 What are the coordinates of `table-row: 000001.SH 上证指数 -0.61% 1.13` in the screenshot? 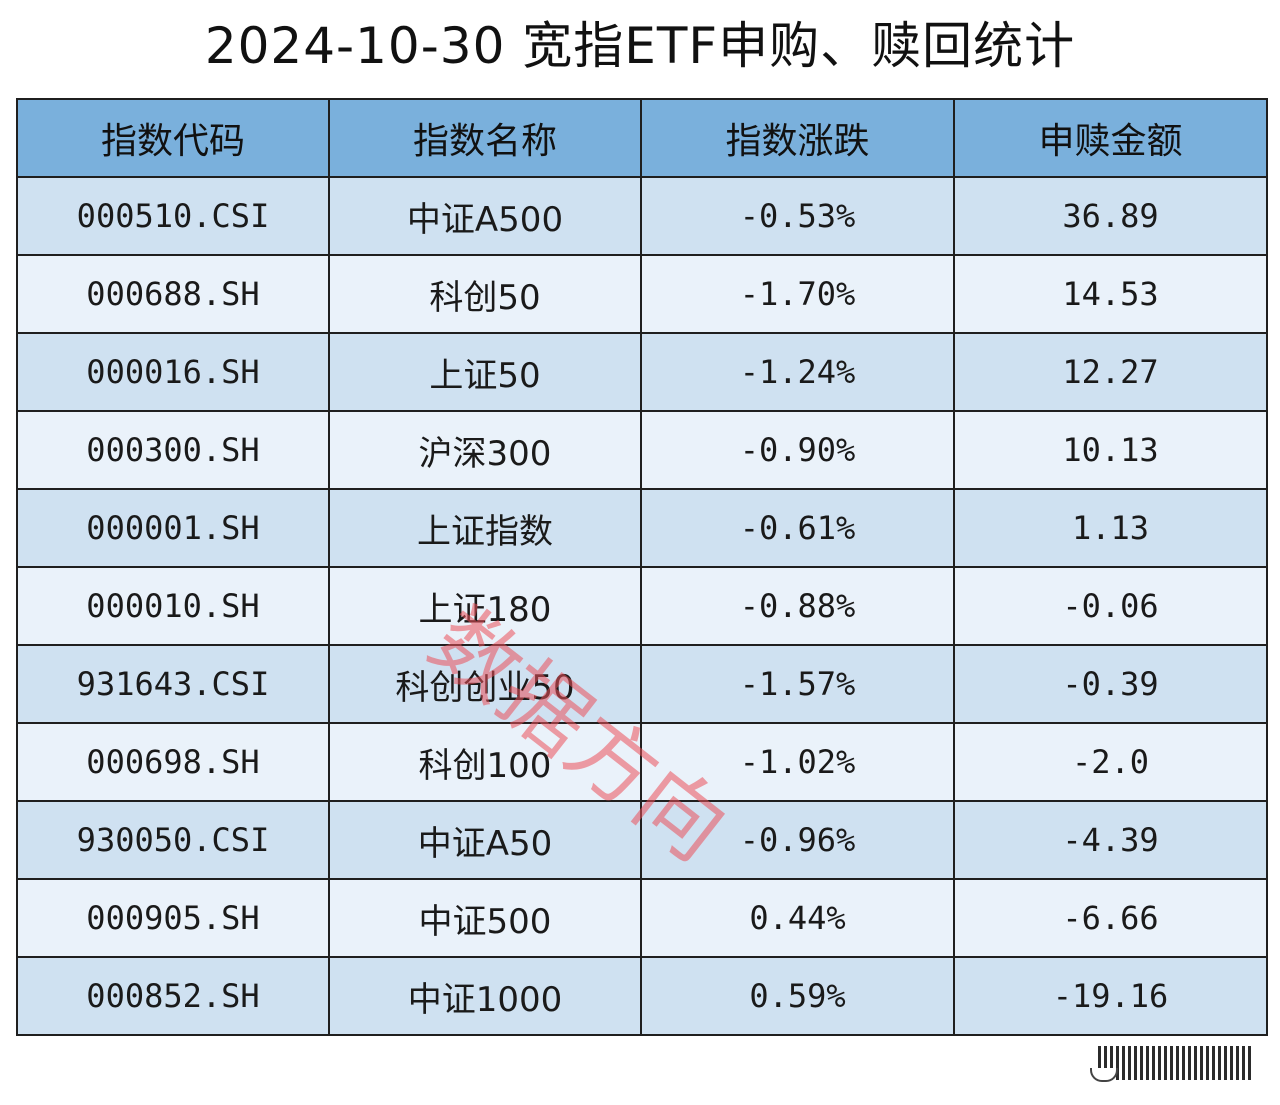 It's located at (642, 528).